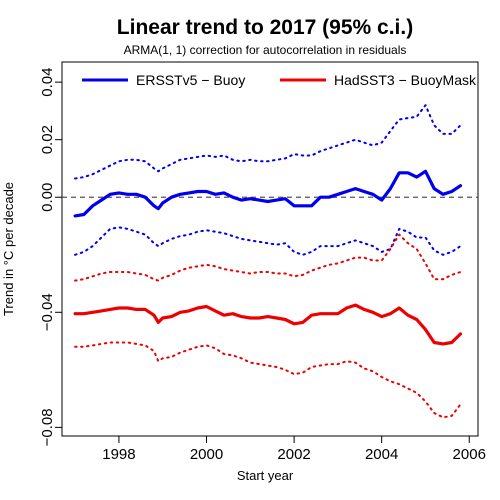 The width and height of the screenshot is (500, 500). What do you see at coordinates (47, 197) in the screenshot?
I see `y-tick-label-2: 0.00` at bounding box center [47, 197].